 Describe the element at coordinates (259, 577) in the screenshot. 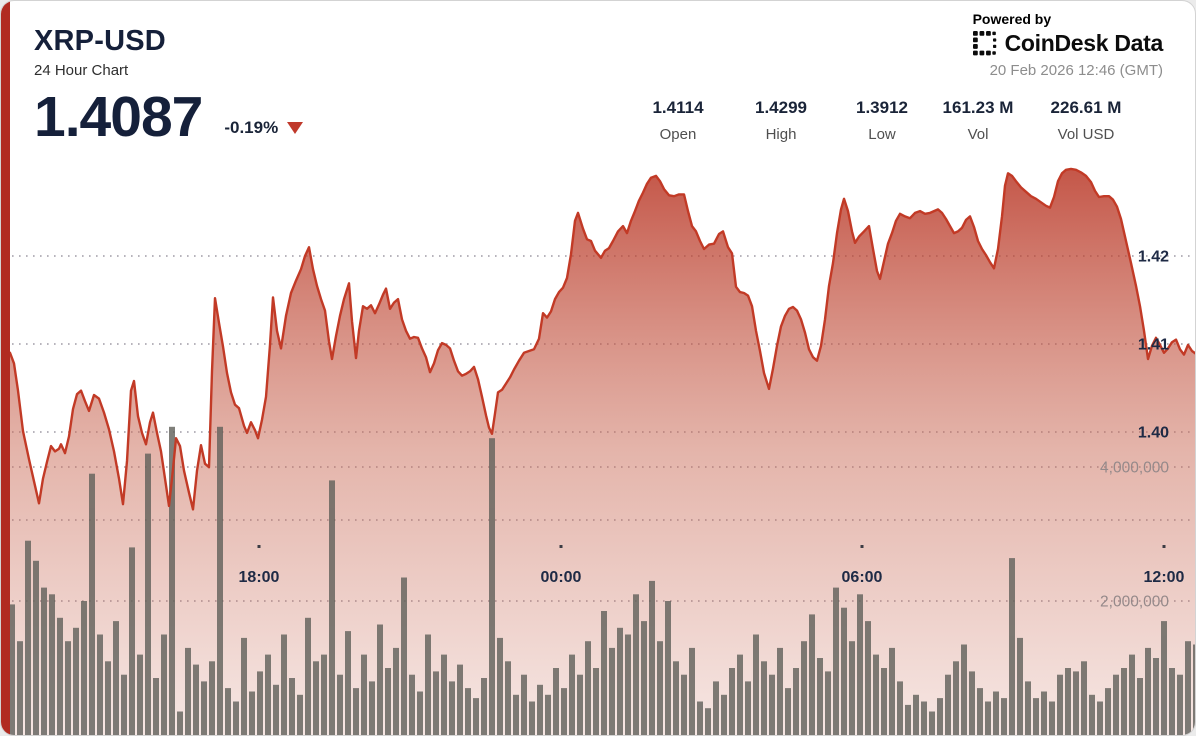

I see `svg-text: 18:00` at that location.